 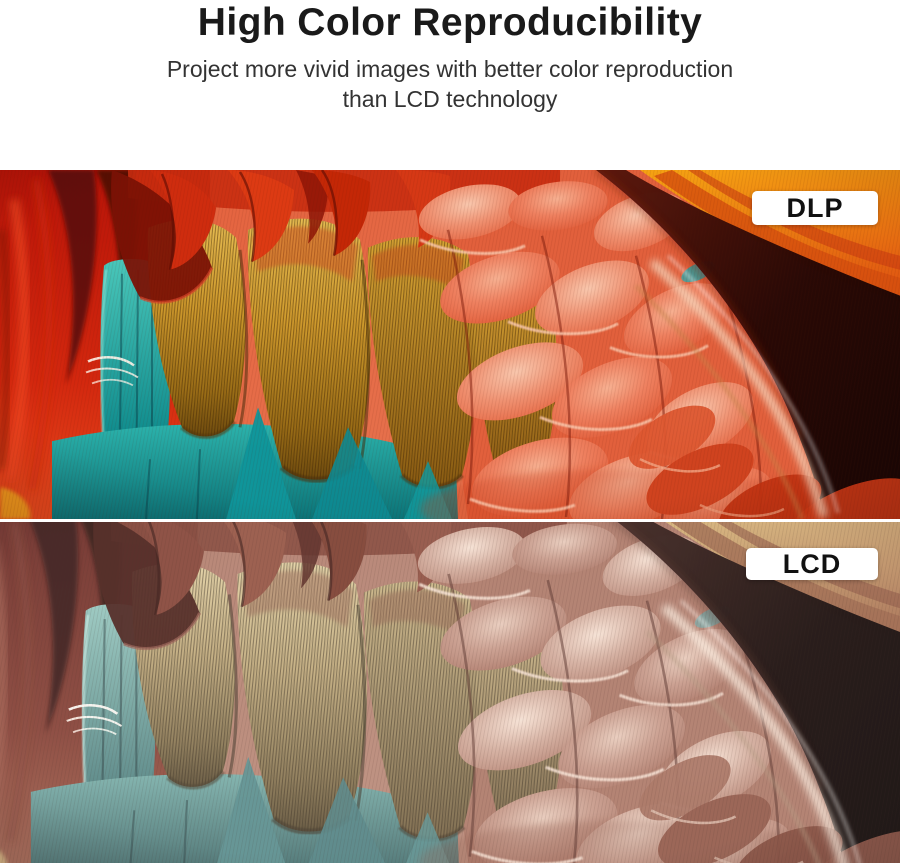 What do you see at coordinates (450, 22) in the screenshot?
I see `headline: High Color Reproducibility` at bounding box center [450, 22].